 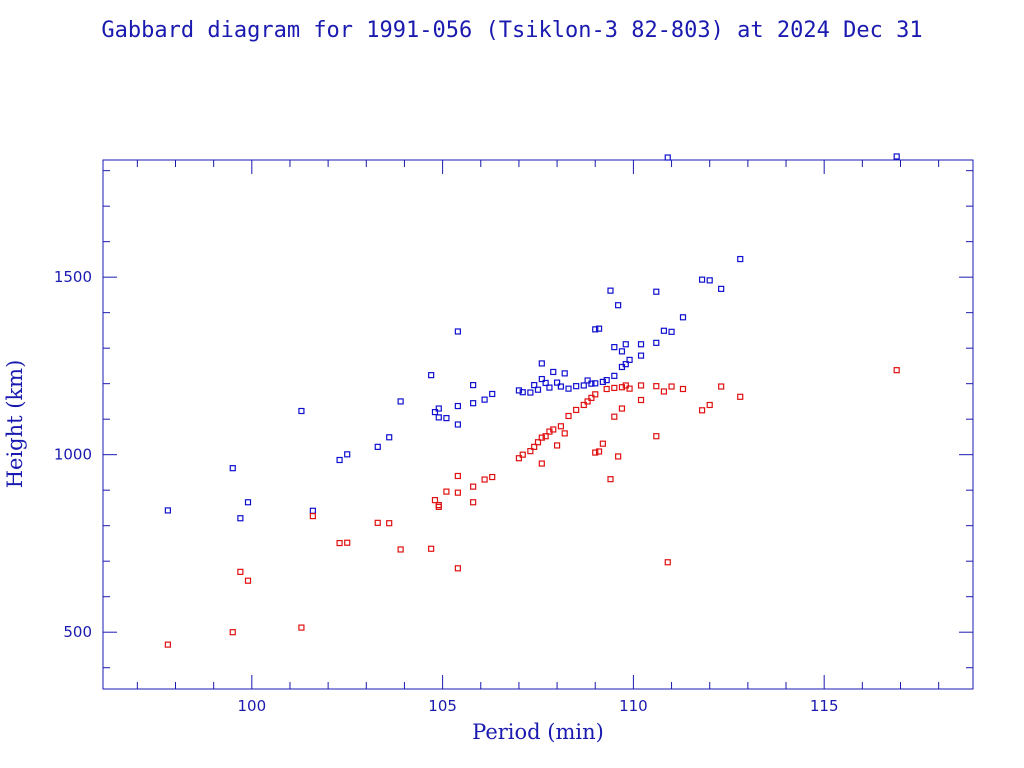 I want to click on x-tick-label: 115, so click(x=824, y=706).